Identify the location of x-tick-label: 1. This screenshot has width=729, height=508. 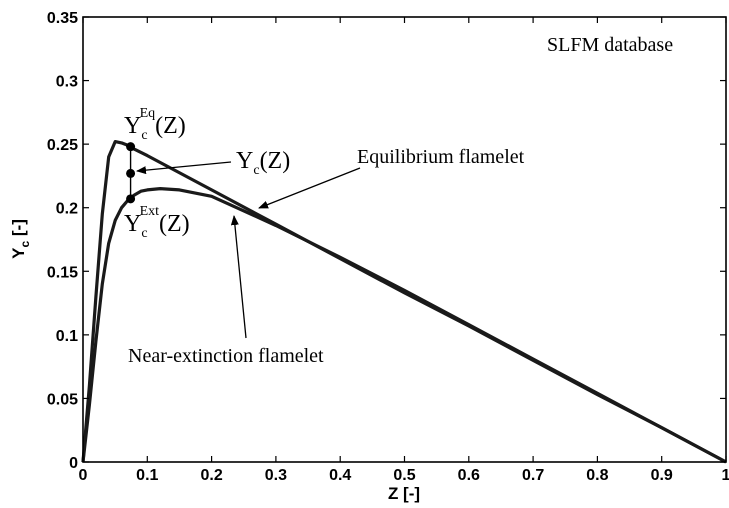
(725, 475).